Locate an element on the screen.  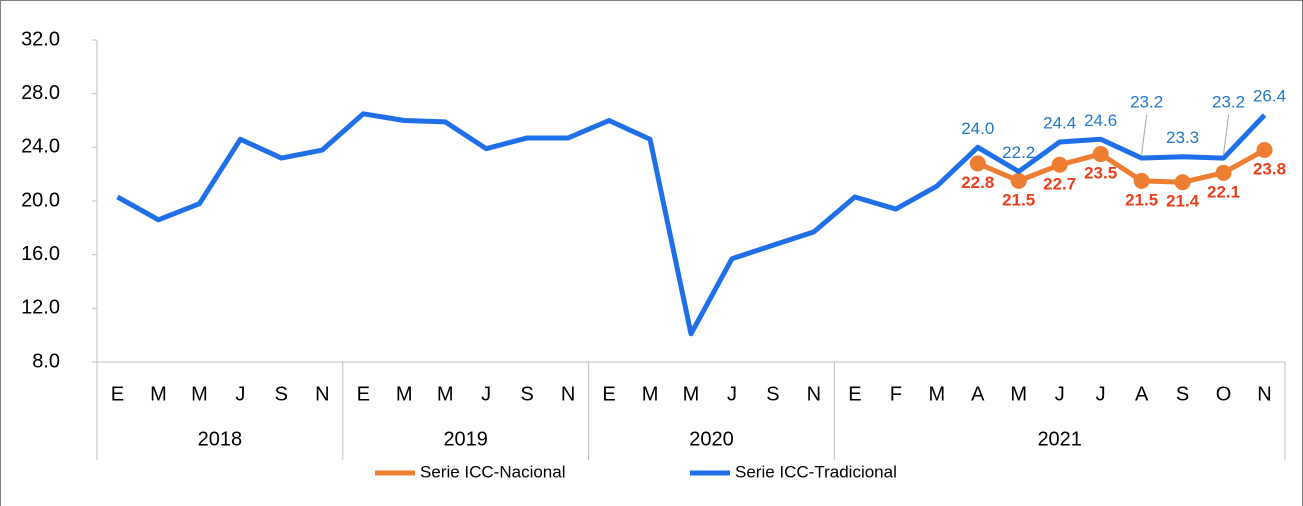
y-tick-label: 16.0 is located at coordinates (40, 254).